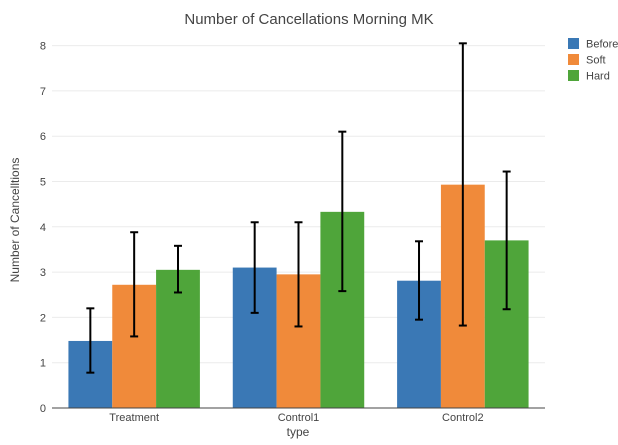 The width and height of the screenshot is (618, 445). I want to click on legend: Before Soft Hard, so click(593, 60).